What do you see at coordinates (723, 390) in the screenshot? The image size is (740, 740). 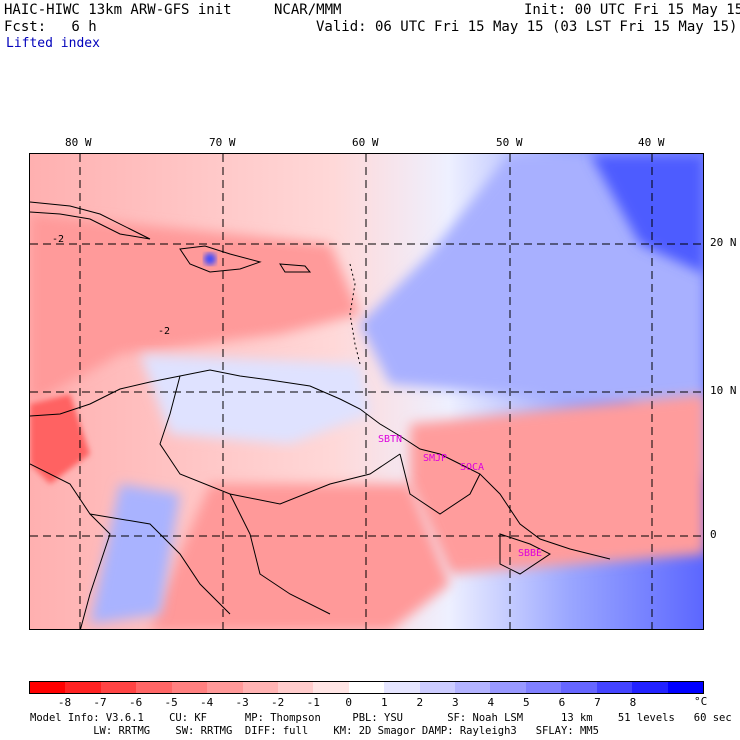 I see `lat-label-10n: 10 N` at bounding box center [723, 390].